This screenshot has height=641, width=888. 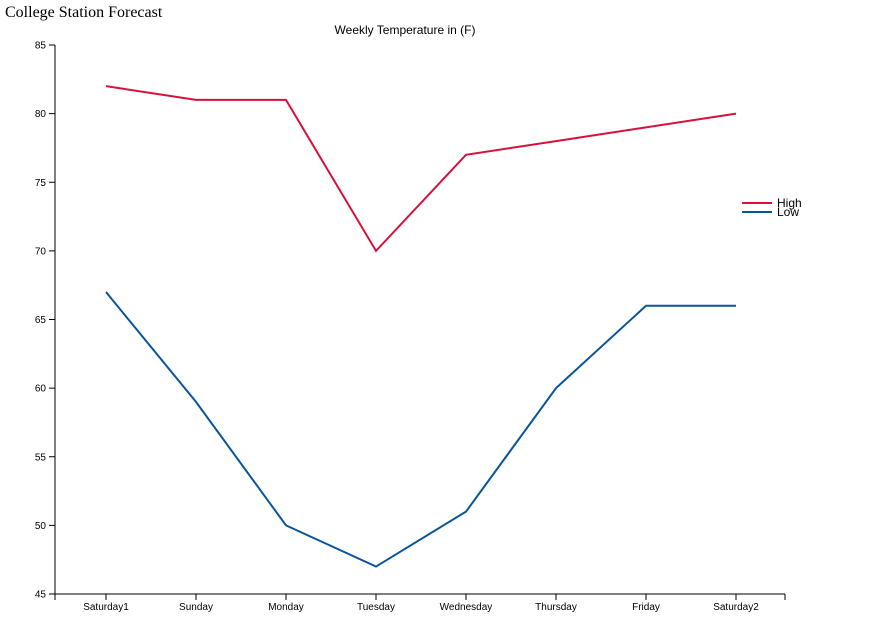 I want to click on legend-label-high: High, so click(x=789, y=203).